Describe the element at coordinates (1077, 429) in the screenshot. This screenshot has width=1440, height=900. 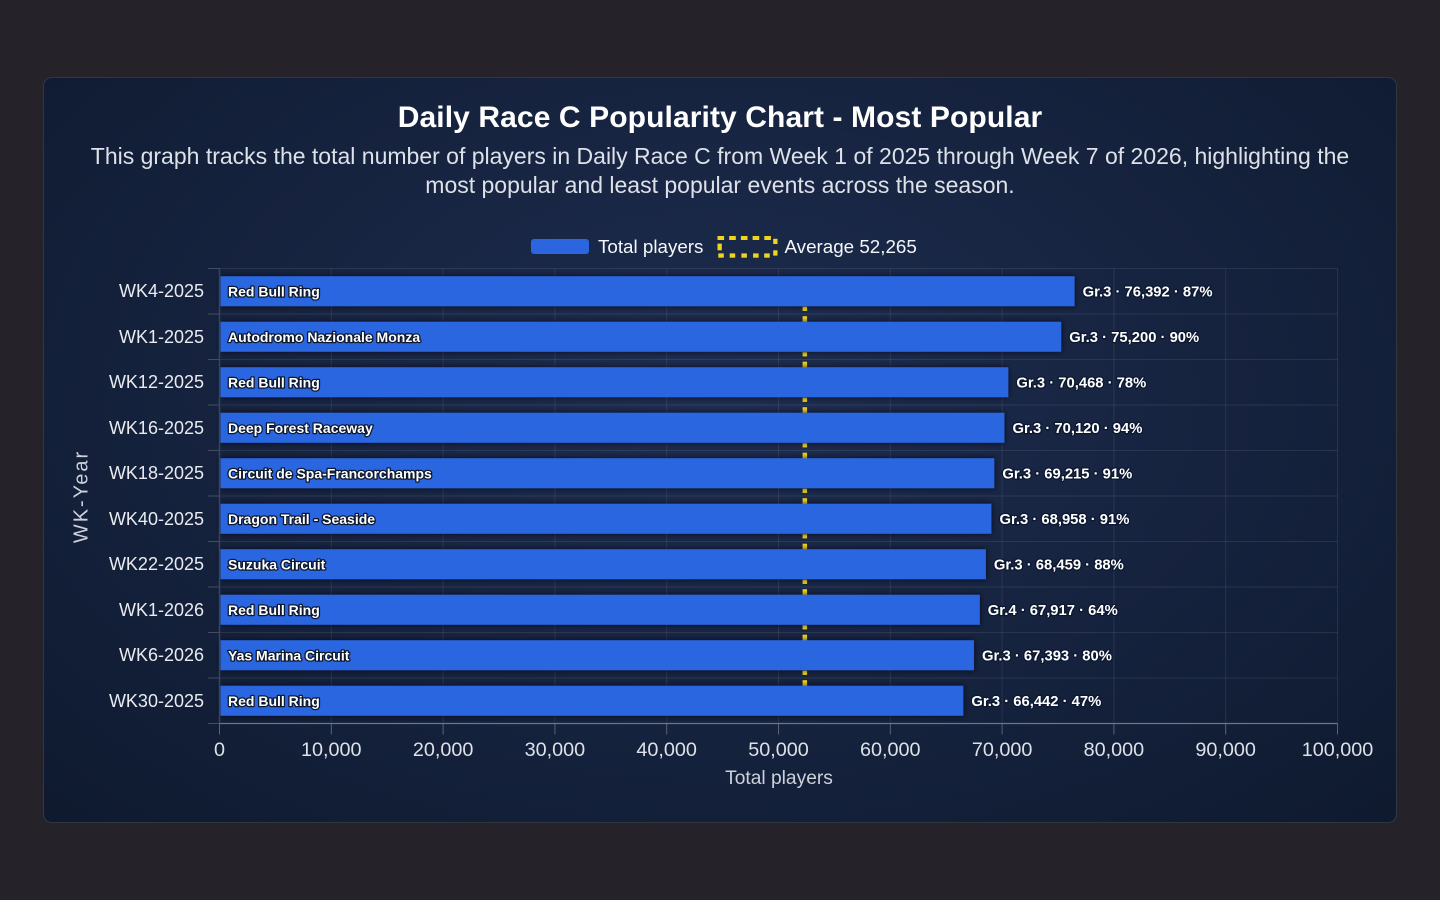
I see `svg-text: Gr.3 · 70,120 · 94%` at that location.